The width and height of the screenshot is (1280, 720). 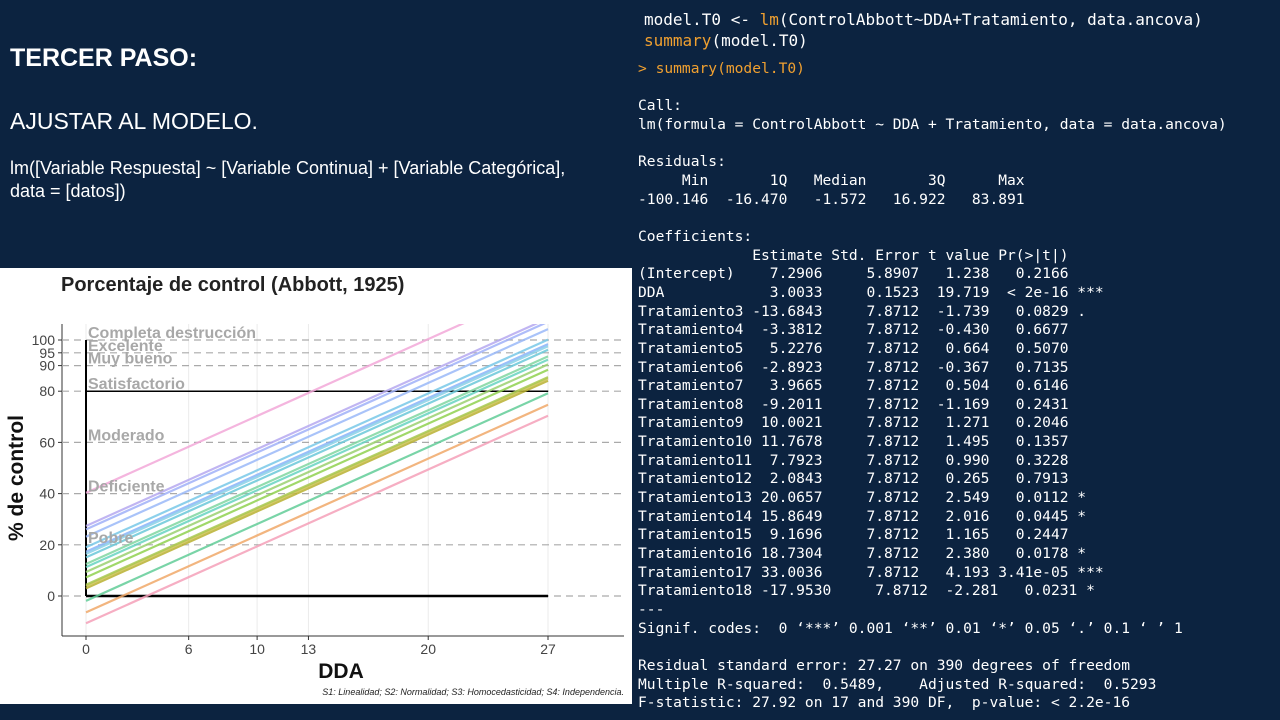 I want to click on category-label: Completa destrucción, so click(x=172, y=333).